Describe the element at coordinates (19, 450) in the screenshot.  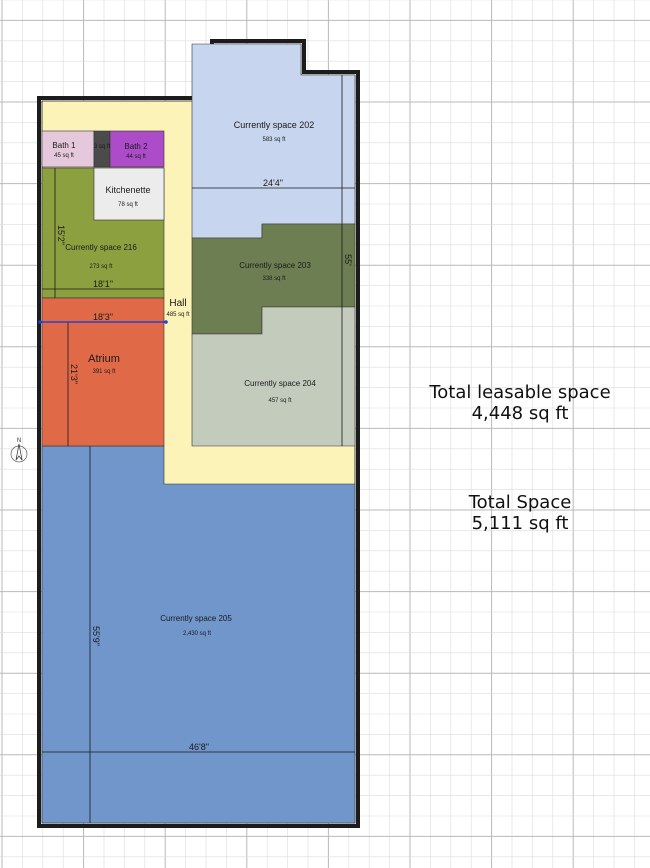
I see `compass-icon: N` at that location.